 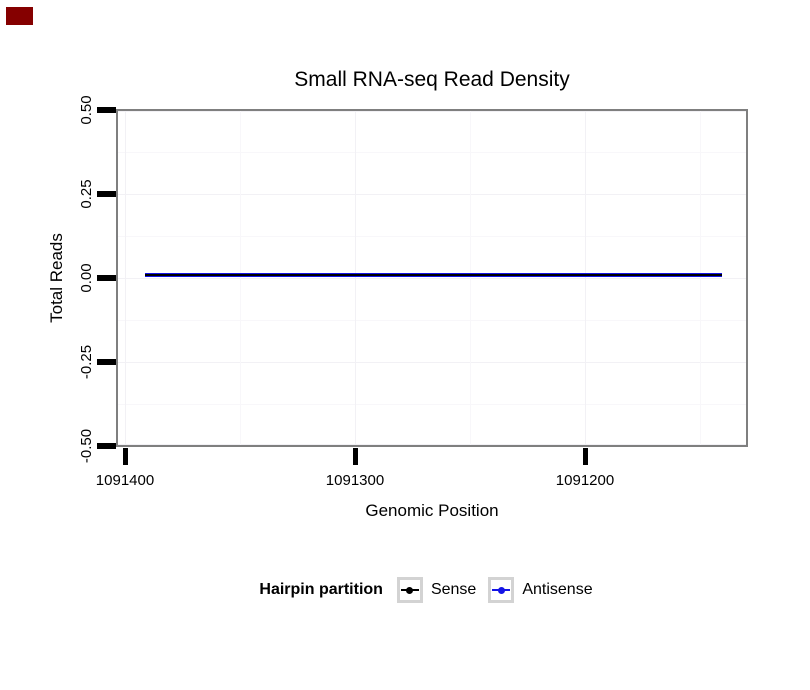 I want to click on legend: Hairpin partition Sense Antisense, so click(x=432, y=590).